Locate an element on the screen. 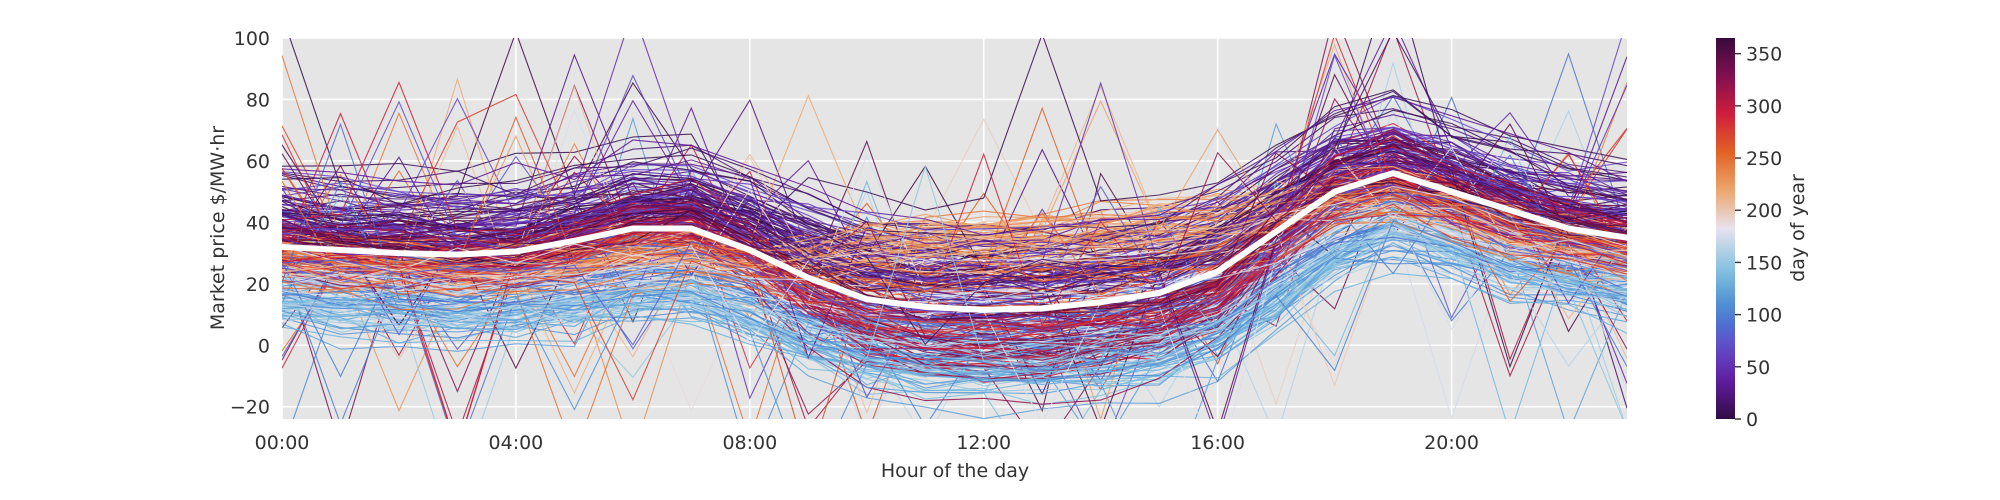 The width and height of the screenshot is (2000, 500). colorbar-tick-label: 100 is located at coordinates (1764, 316).